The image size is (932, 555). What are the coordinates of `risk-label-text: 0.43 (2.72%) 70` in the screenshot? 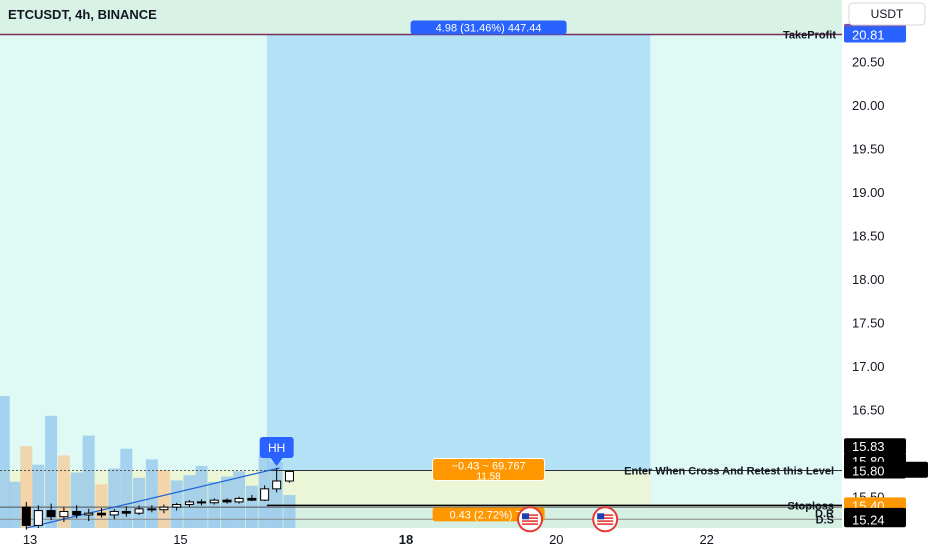 It's located at (488, 515).